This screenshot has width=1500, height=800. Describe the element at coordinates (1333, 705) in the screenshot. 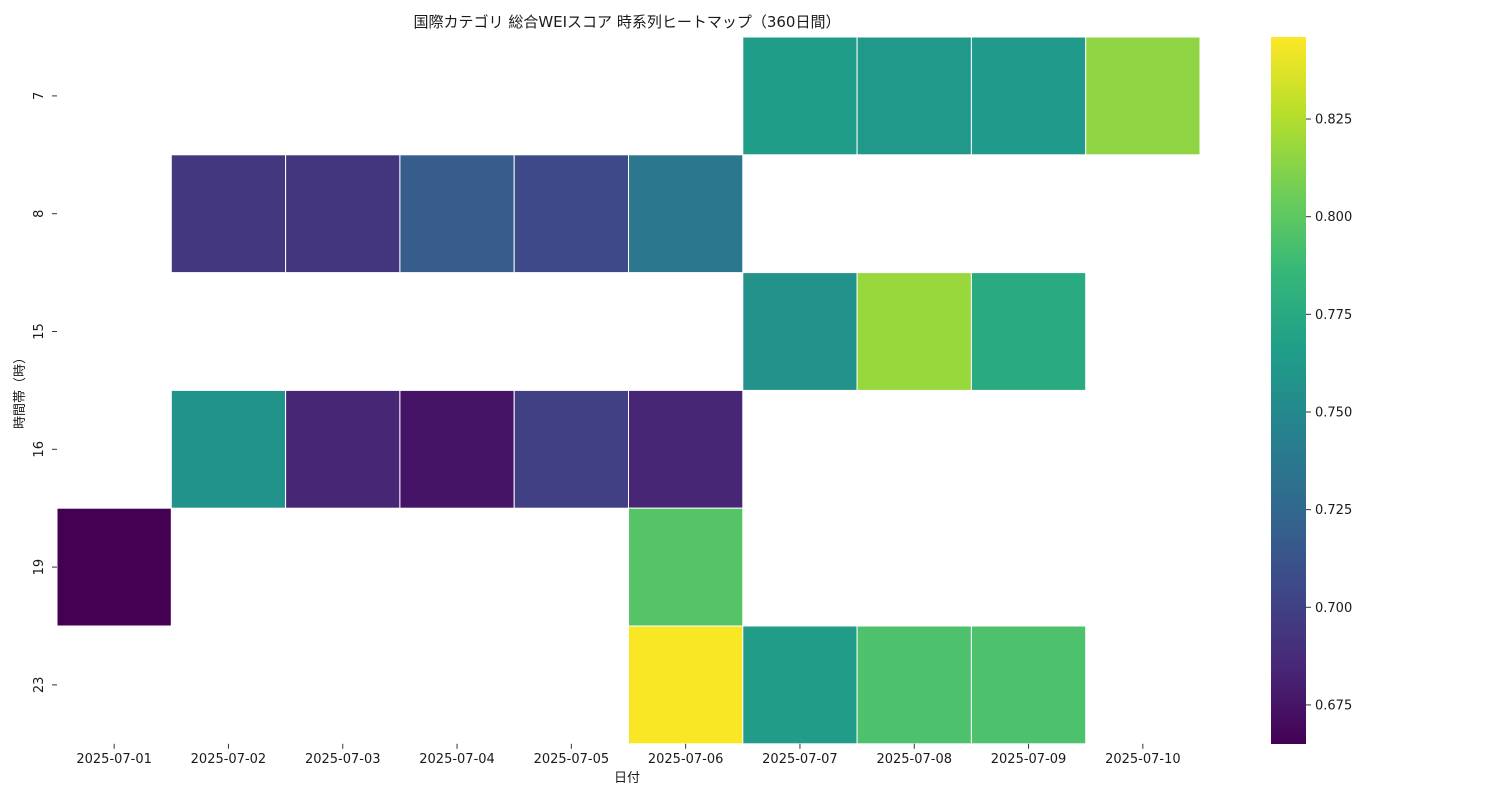

I see `colorbar-tick-label: 0.675` at that location.